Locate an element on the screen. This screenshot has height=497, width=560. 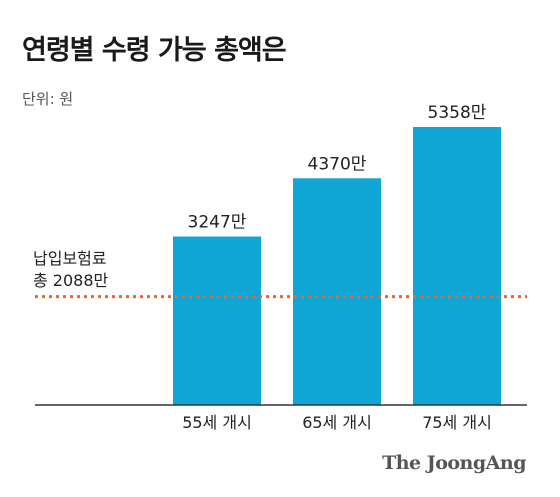
reference-line-group: 납입보험료 총 2088만 is located at coordinates (71, 269).